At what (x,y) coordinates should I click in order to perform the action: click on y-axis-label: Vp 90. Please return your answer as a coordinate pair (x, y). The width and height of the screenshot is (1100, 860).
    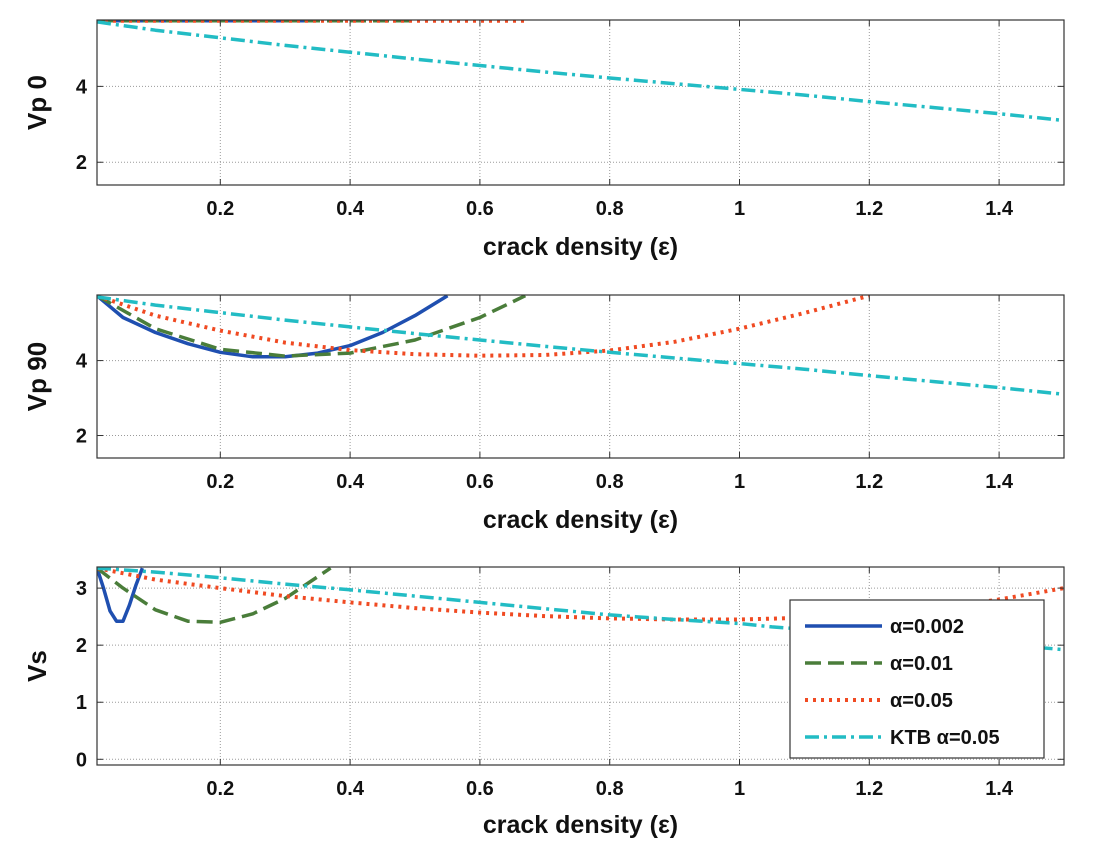
    Looking at the image, I should click on (37, 376).